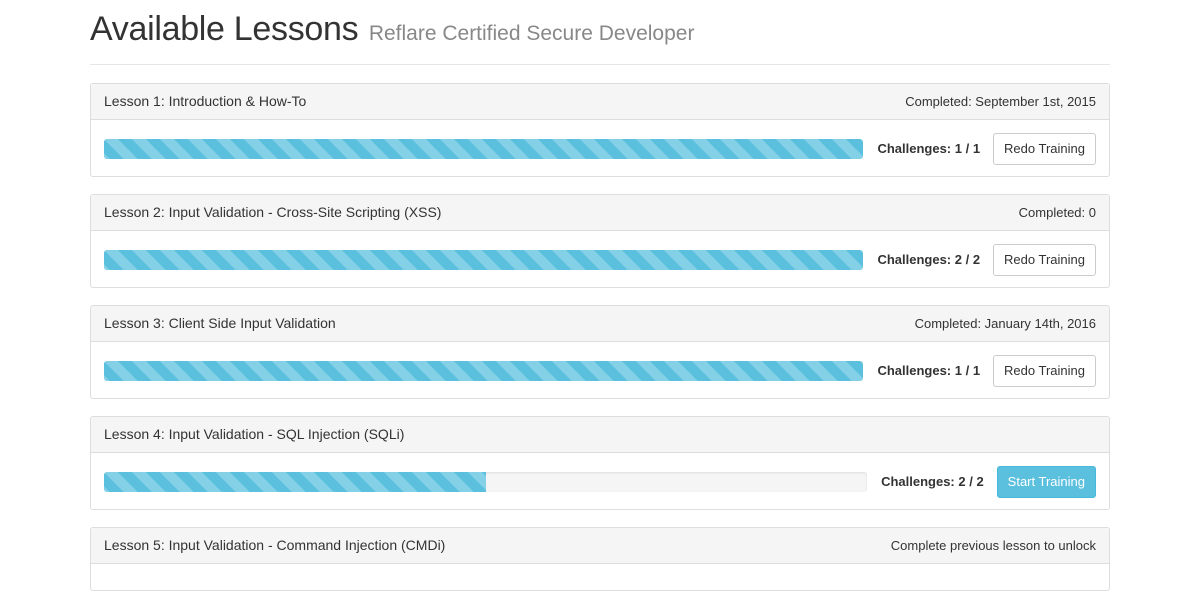 The width and height of the screenshot is (1200, 608). I want to click on lesson-status: Completed: September 1st, 2015, so click(1000, 101).